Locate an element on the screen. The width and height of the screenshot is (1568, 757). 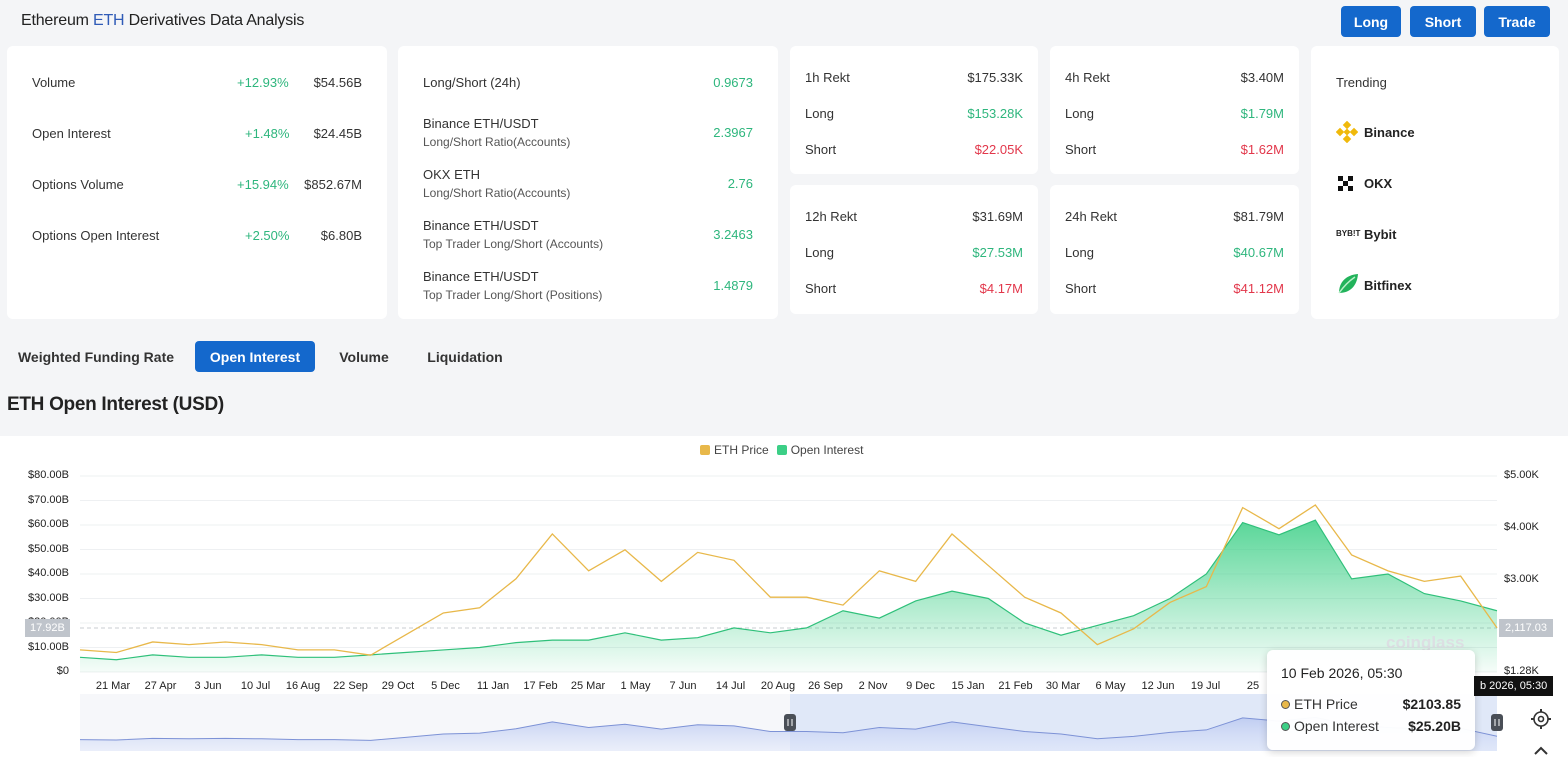
stat-label: Volume is located at coordinates (54, 82).